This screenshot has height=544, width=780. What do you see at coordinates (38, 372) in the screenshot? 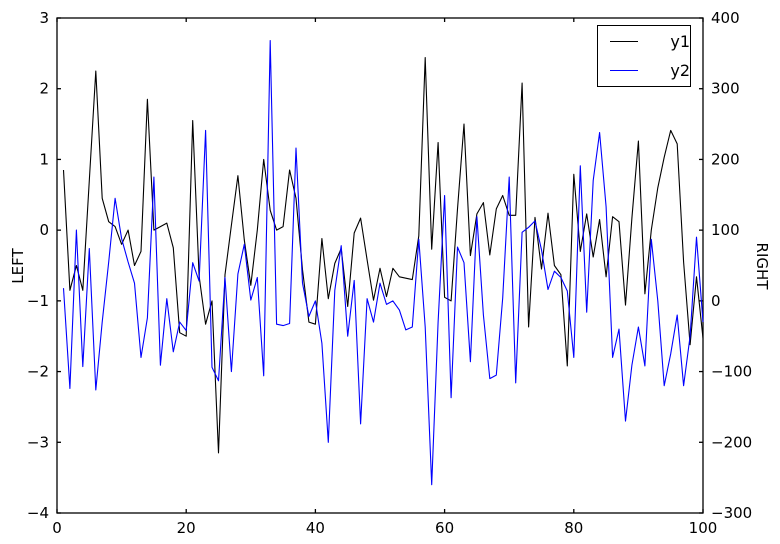
I see `svg-text: −2` at bounding box center [38, 372].